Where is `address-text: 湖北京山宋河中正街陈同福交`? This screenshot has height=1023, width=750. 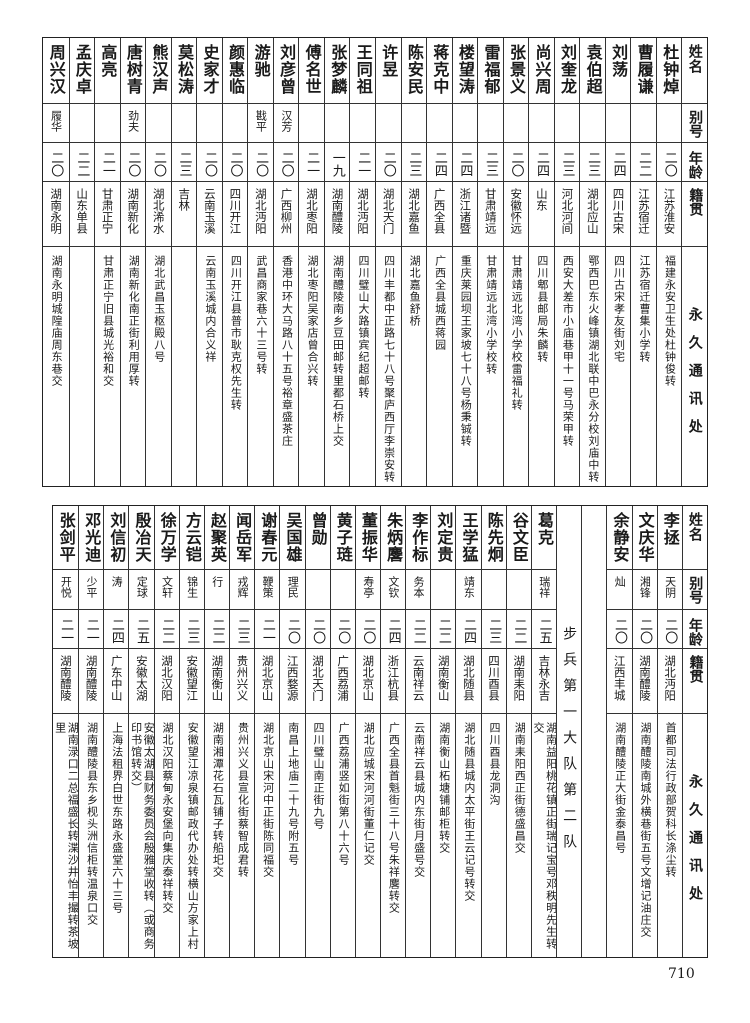
address-text: 湖北京山宋河中正街陈同福交 is located at coordinates (268, 800).